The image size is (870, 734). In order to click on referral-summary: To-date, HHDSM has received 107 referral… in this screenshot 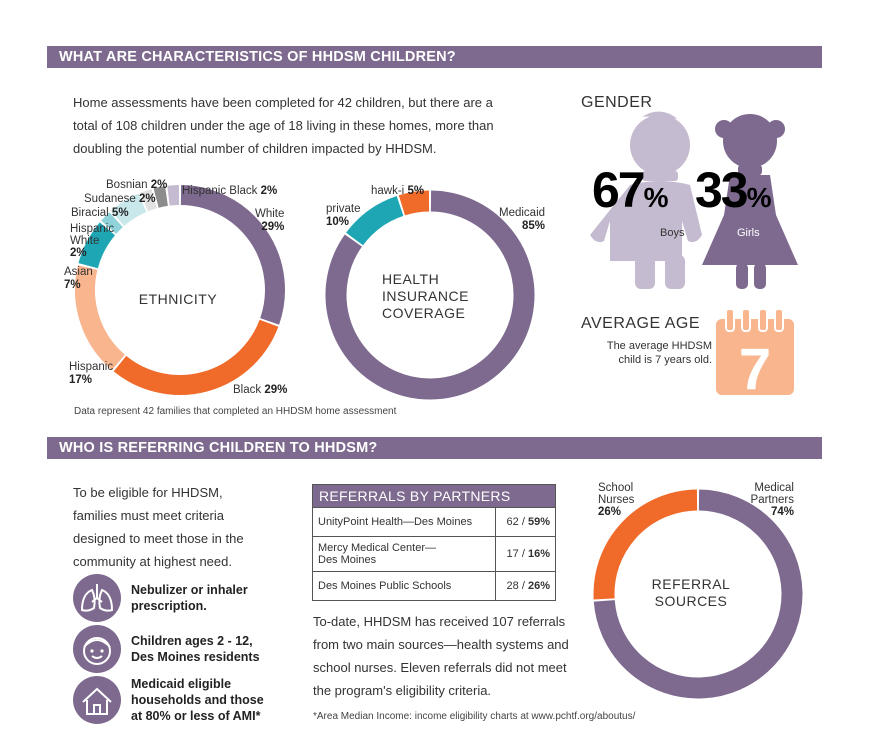, I will do `click(463, 656)`.